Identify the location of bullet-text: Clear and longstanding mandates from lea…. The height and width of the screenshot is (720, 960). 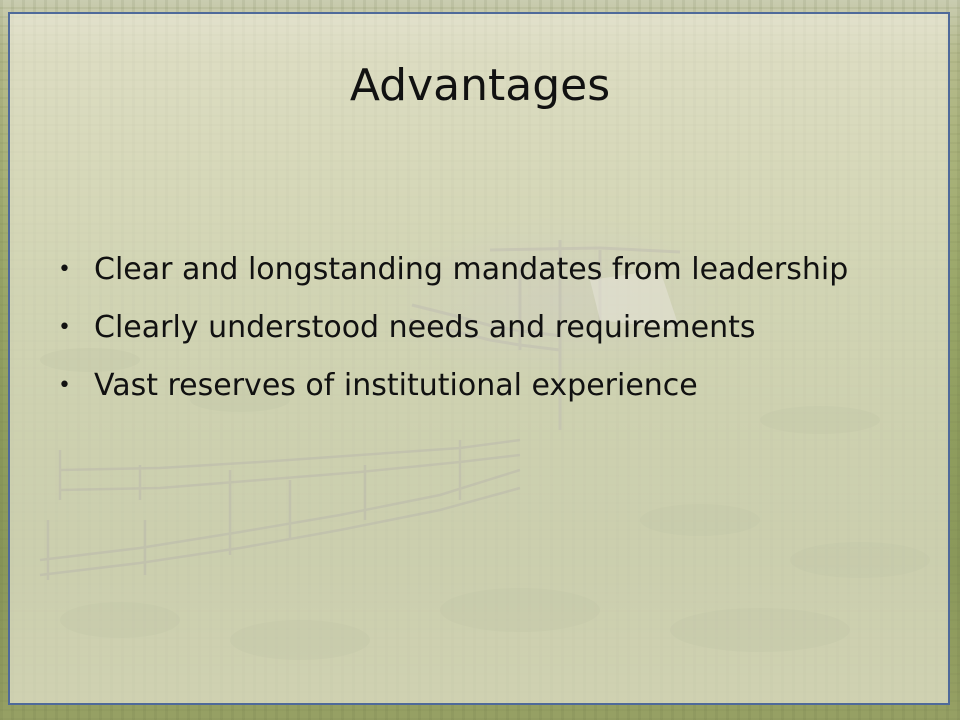
(471, 269).